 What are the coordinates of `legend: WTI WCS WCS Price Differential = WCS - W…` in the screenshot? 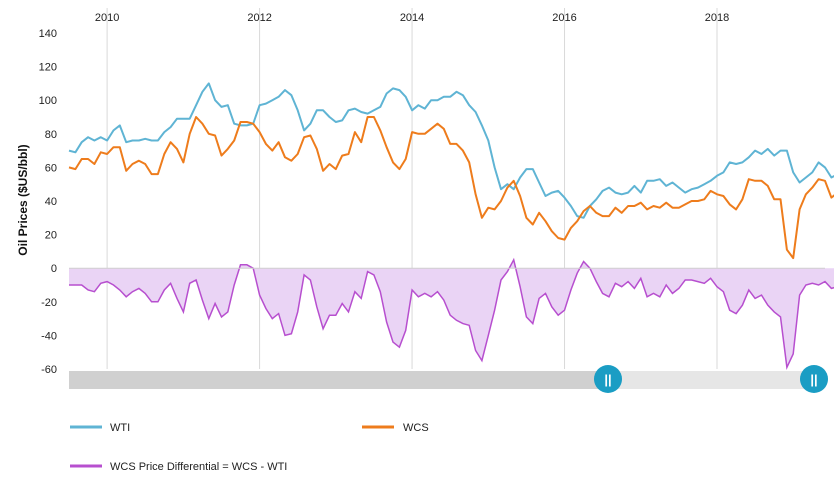 It's located at (249, 447).